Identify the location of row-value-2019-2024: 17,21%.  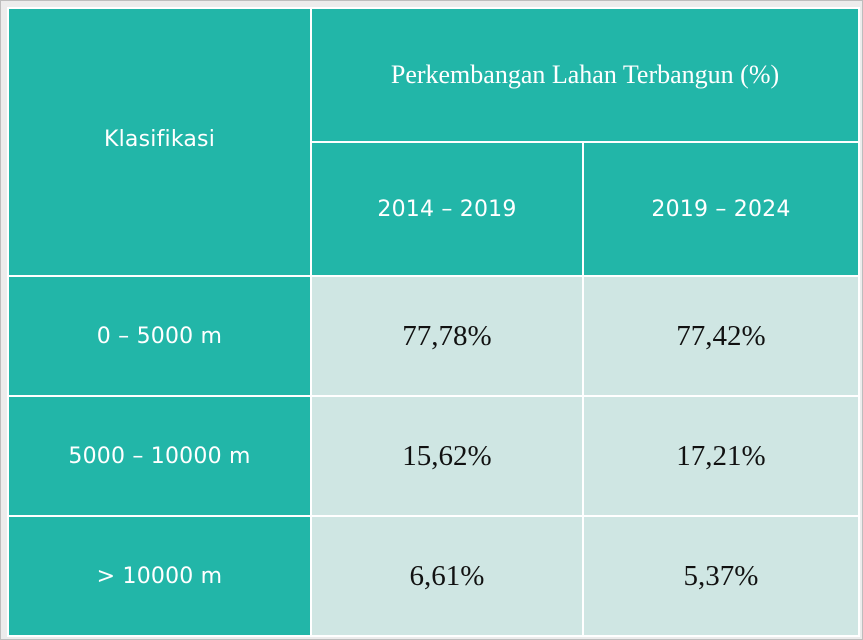
(721, 456).